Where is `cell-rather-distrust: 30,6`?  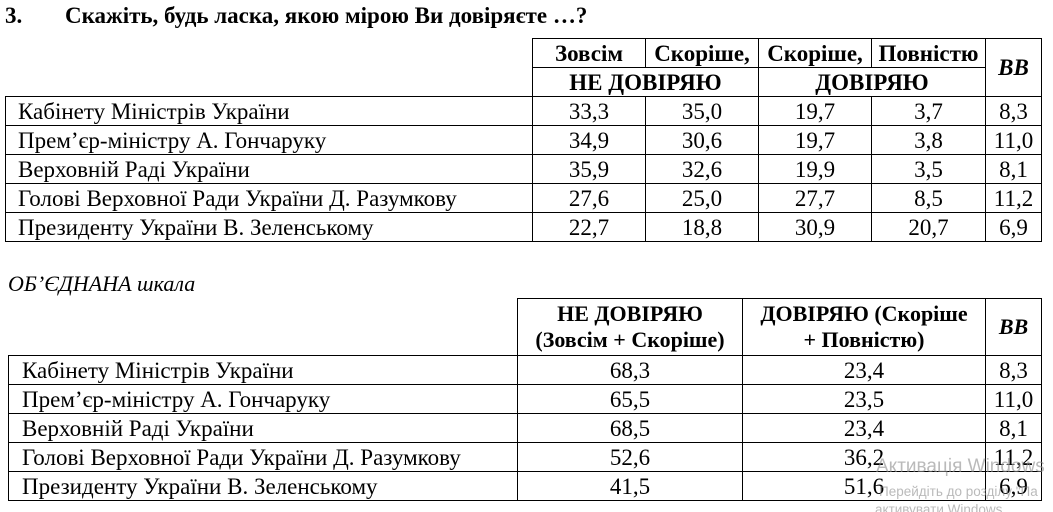 cell-rather-distrust: 30,6 is located at coordinates (702, 140).